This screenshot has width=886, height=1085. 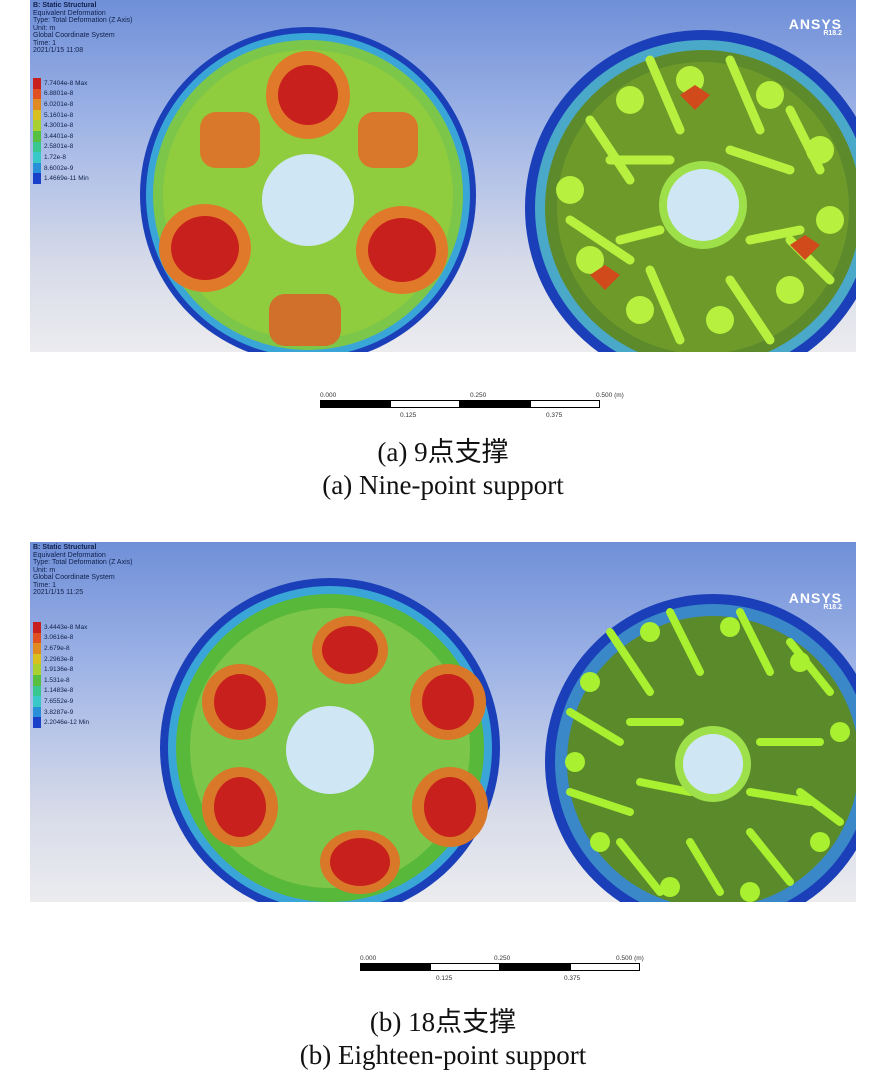 I want to click on pad-group-b, so click(x=345, y=755).